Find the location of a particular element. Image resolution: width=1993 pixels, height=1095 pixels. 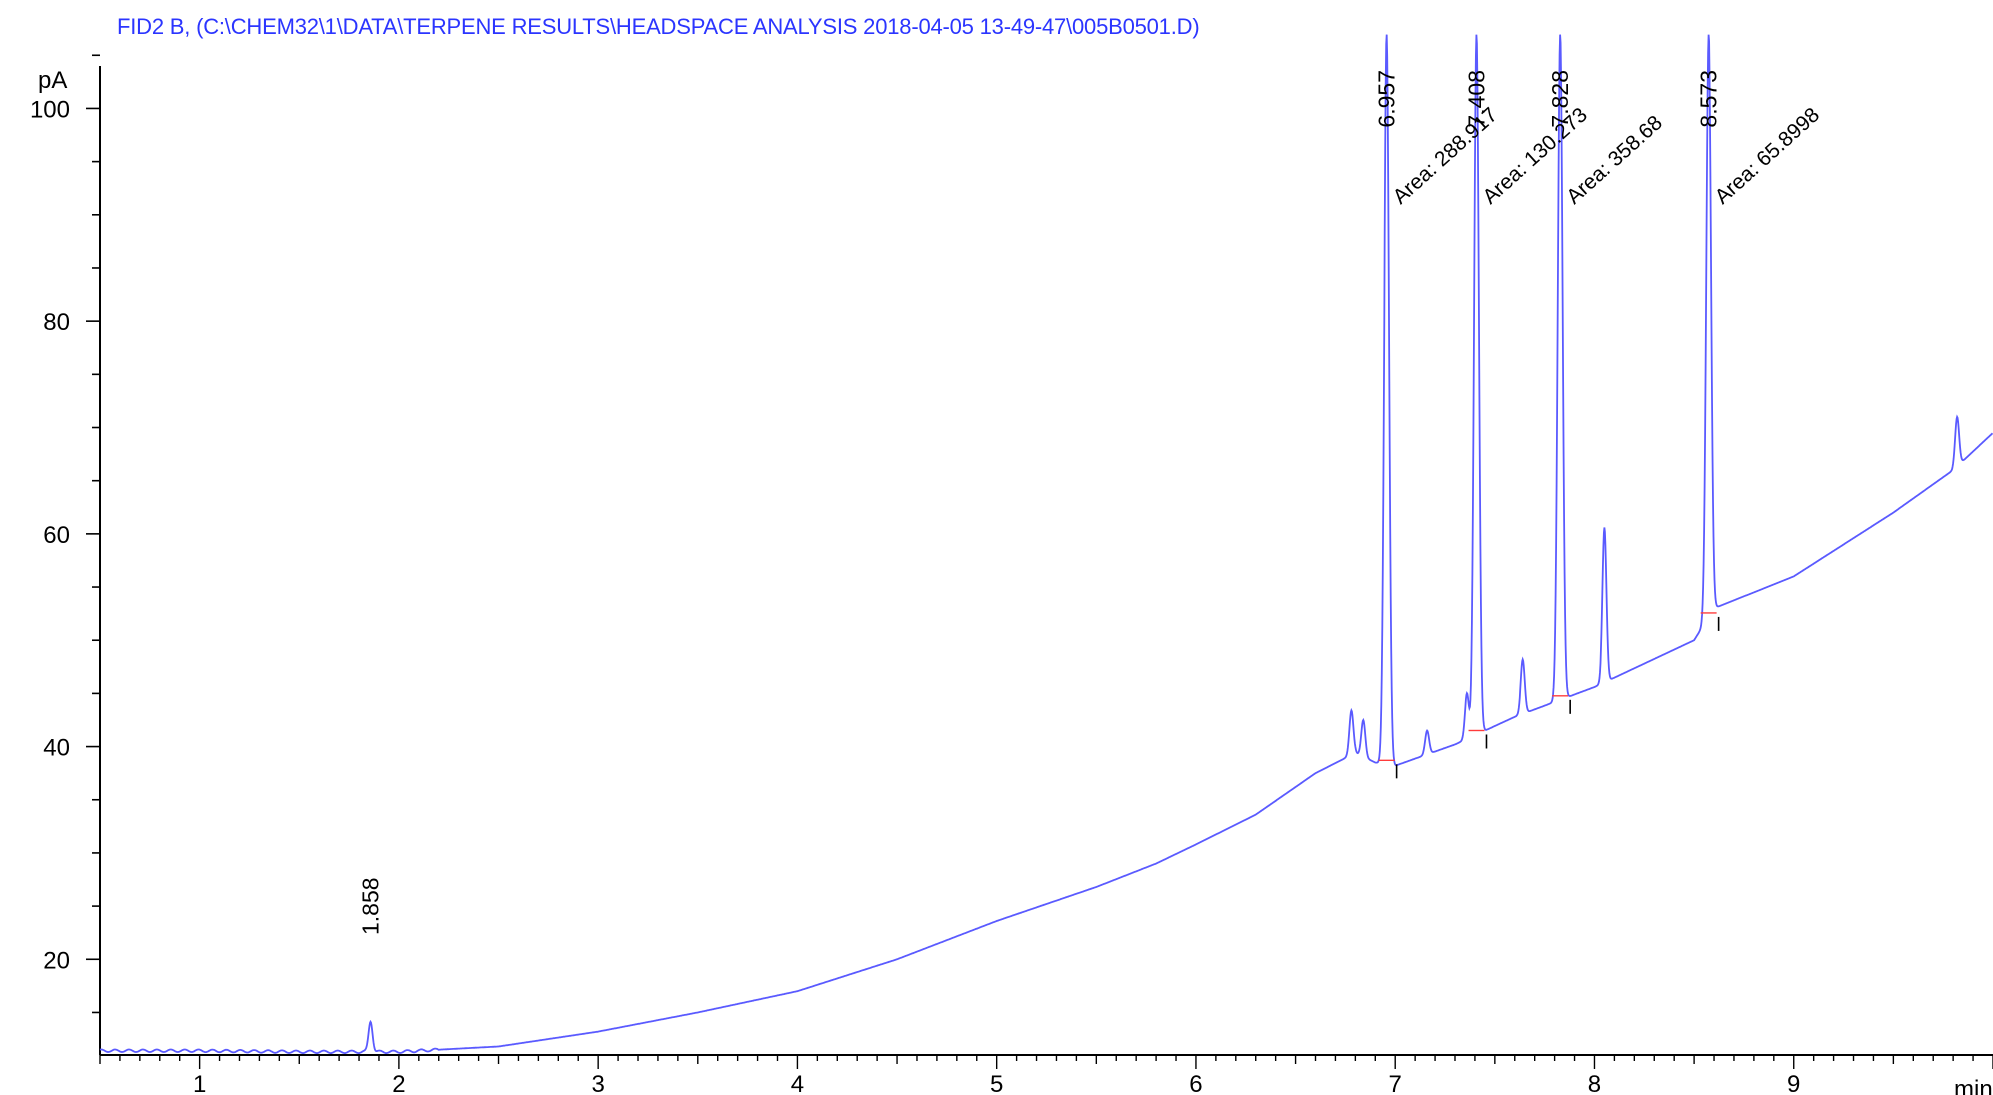

integration-markers is located at coordinates (1549, 695).